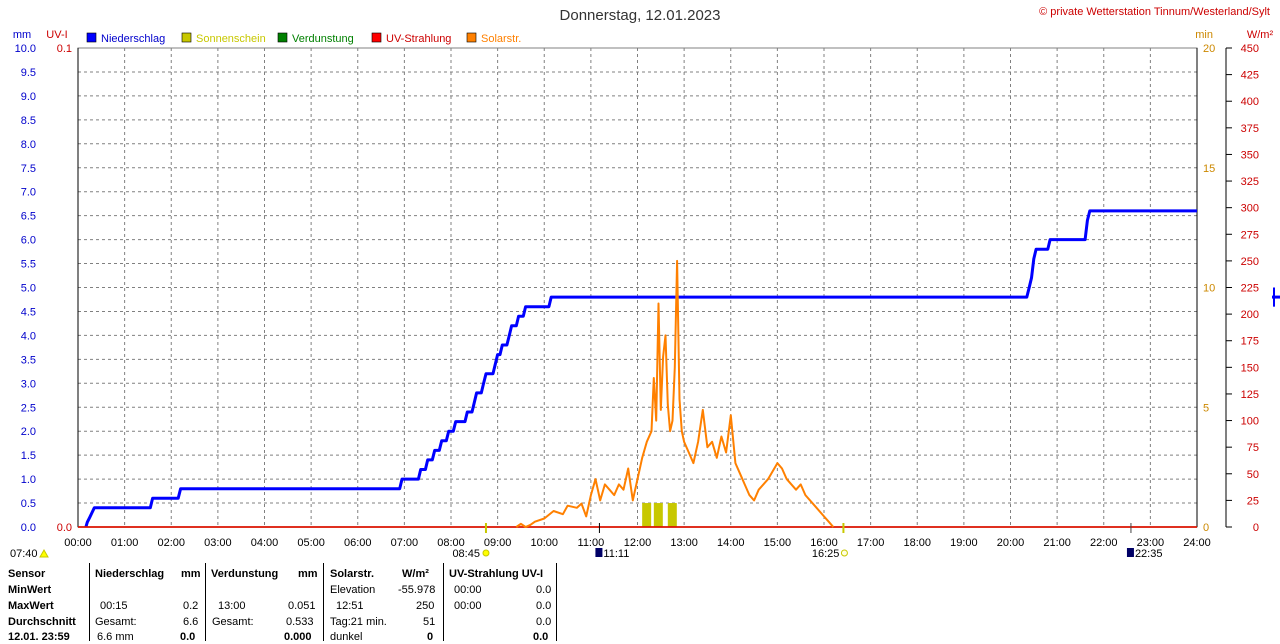 This screenshot has width=1280, height=644. I want to click on right-unit-min: min, so click(1204, 35).